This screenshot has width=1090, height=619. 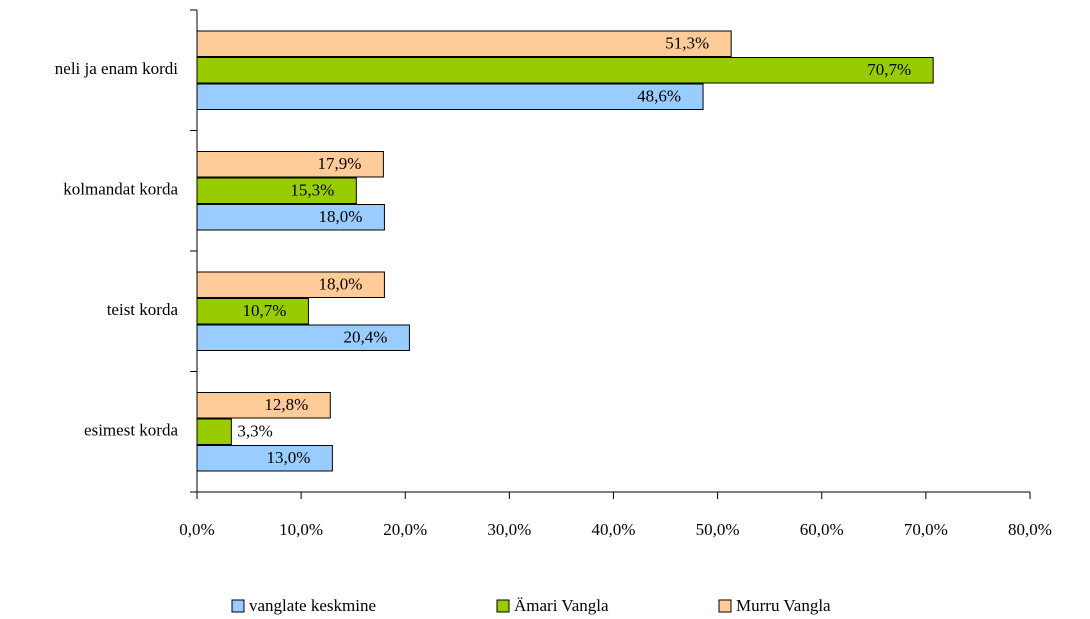 What do you see at coordinates (264, 310) in the screenshot?
I see `data-label: 10,7%` at bounding box center [264, 310].